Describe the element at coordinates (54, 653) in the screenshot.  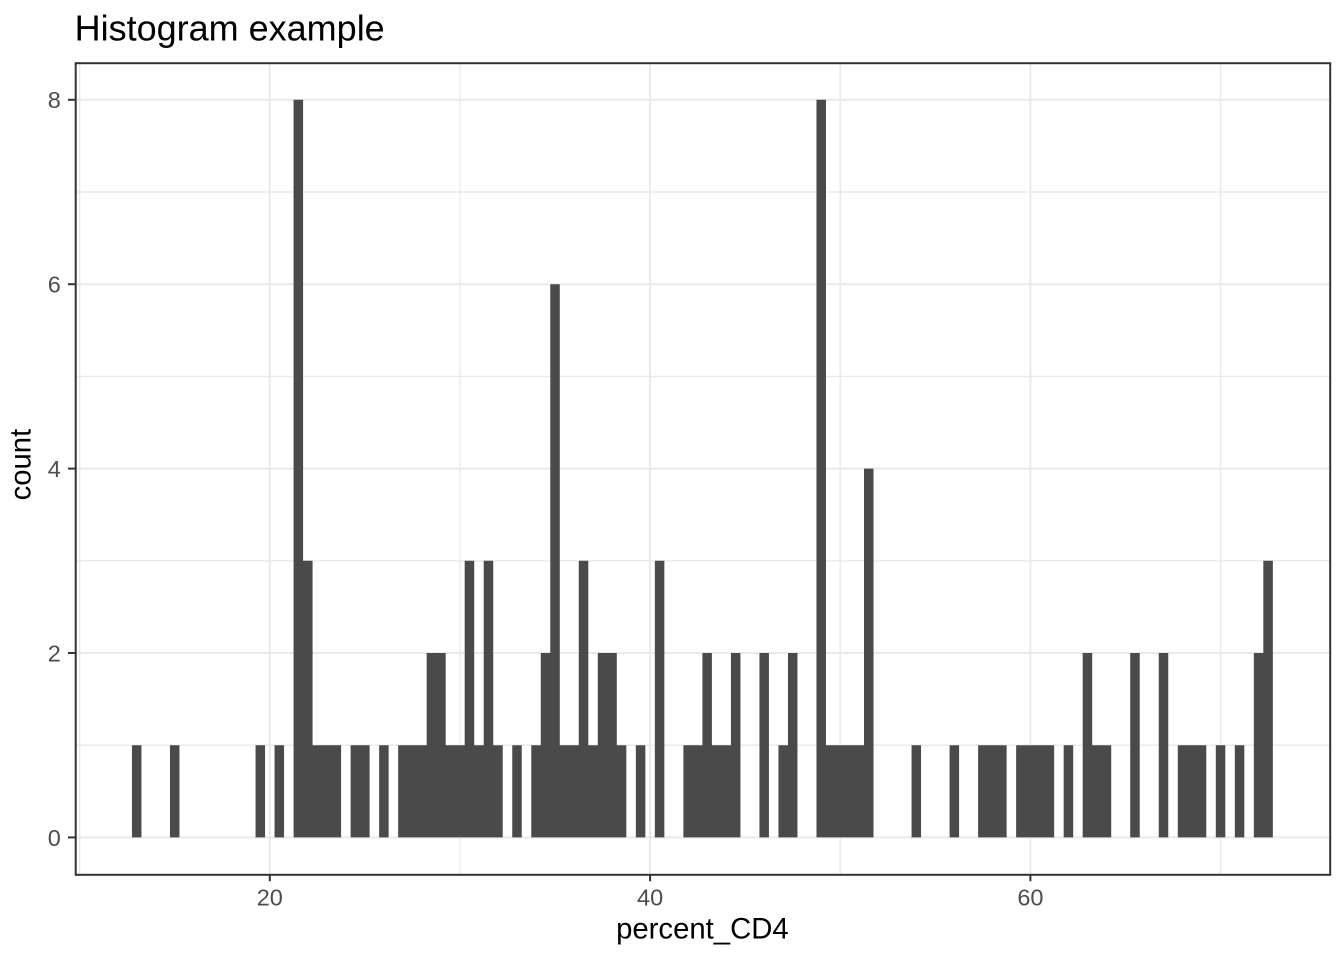
I see `svg-text: 2` at that location.